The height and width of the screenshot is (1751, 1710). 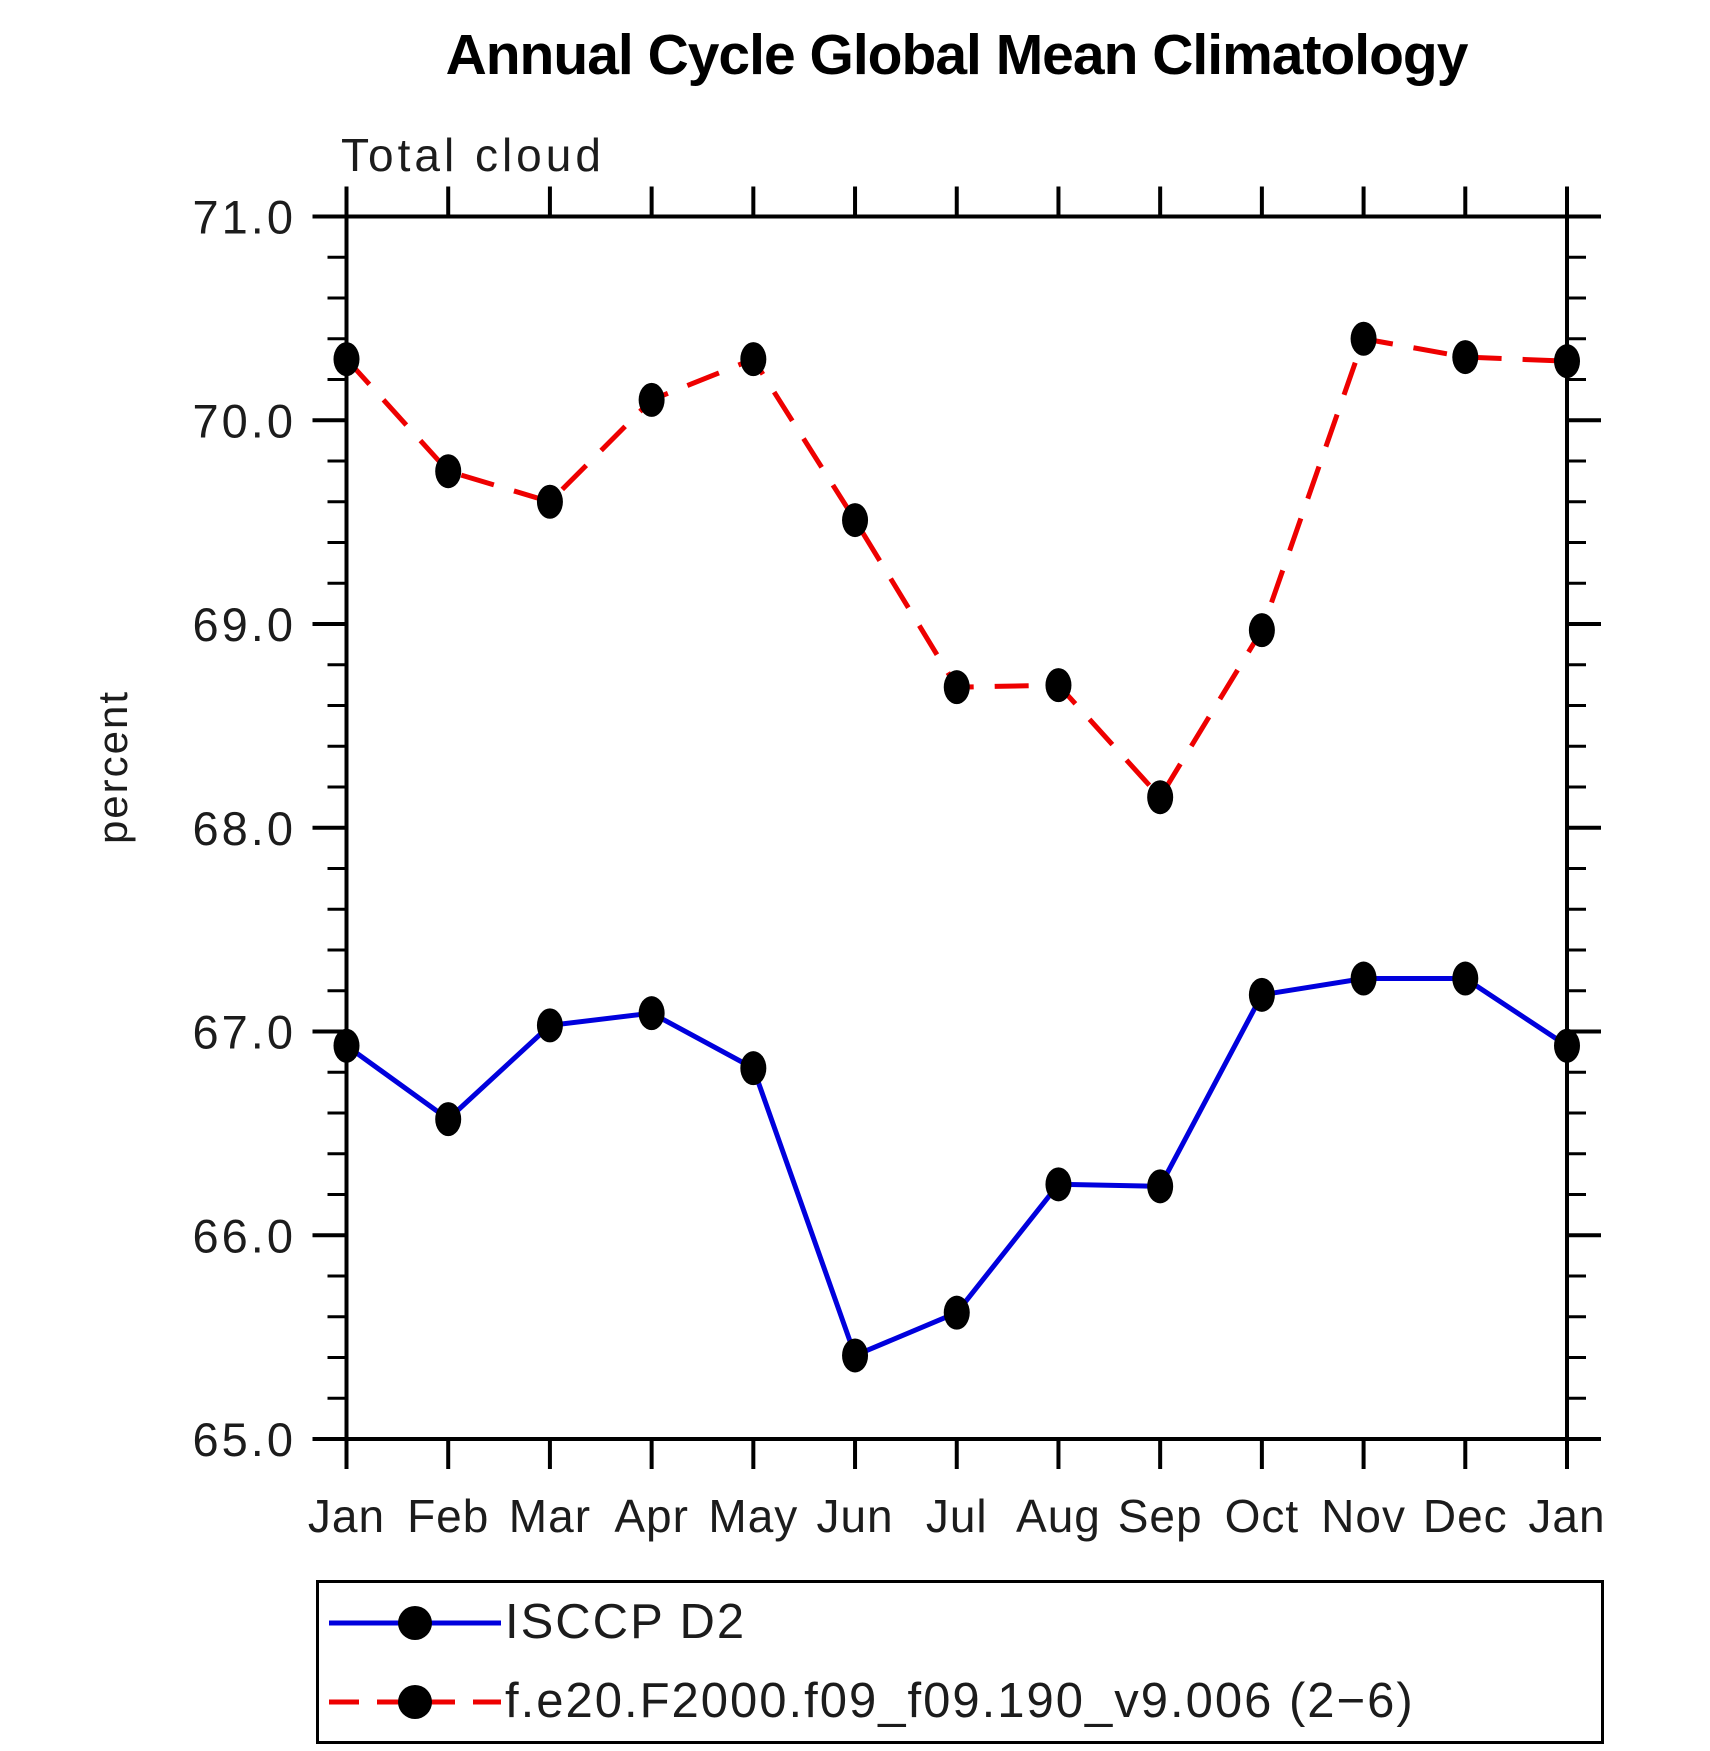 I want to click on data-point-0-Sep, so click(x=1160, y=1186).